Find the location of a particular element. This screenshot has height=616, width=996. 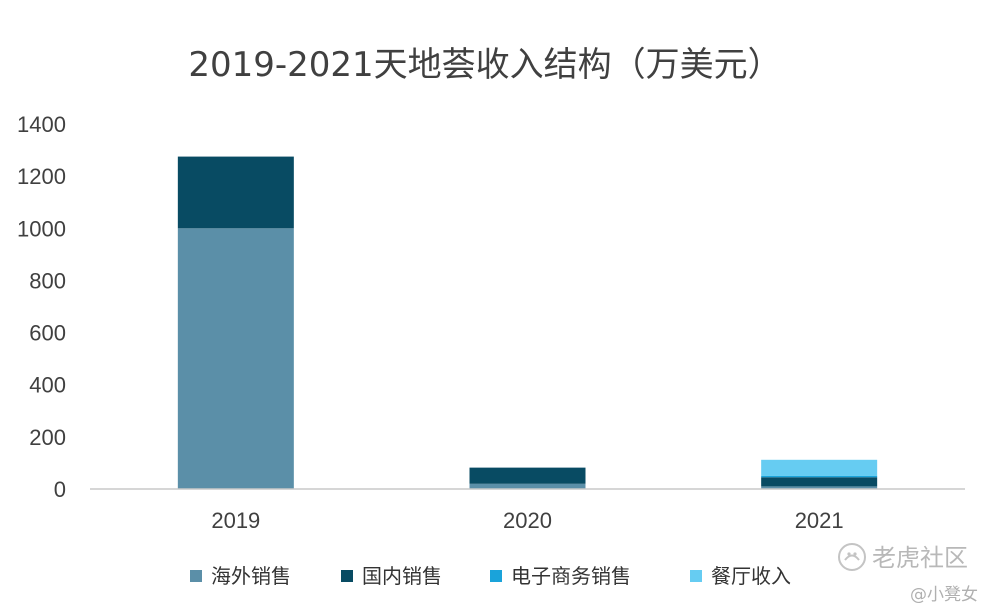

y-tick-label: 200 is located at coordinates (47, 437).